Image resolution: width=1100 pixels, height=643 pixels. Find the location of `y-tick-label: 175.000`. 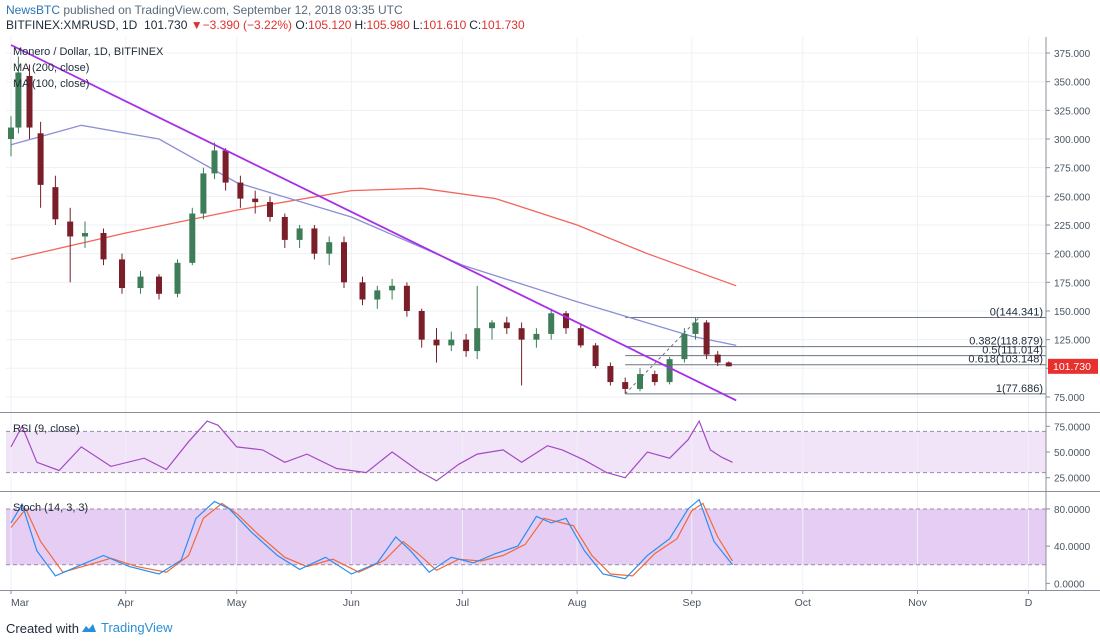

y-tick-label: 175.000 is located at coordinates (1072, 283).